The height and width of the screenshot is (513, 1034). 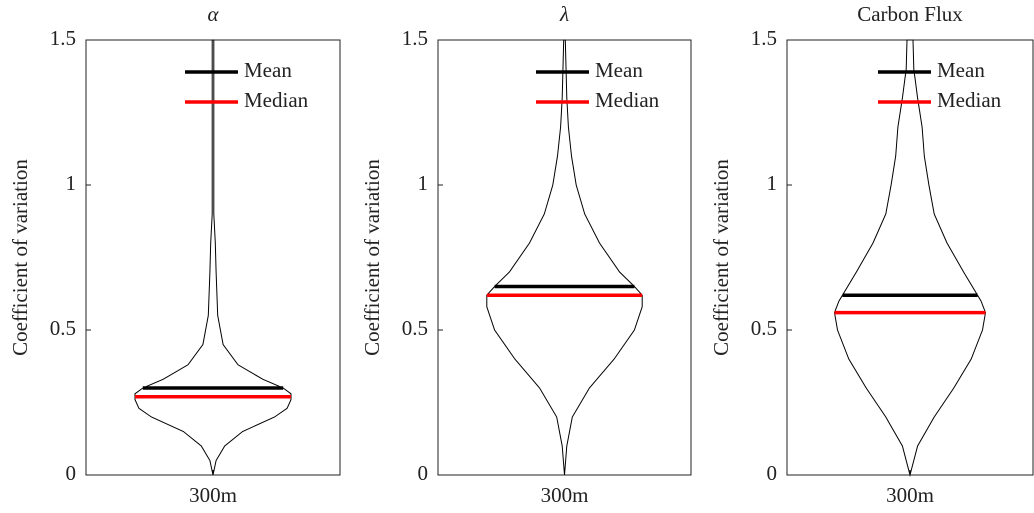 What do you see at coordinates (213, 14) in the screenshot?
I see `chart-title: α` at bounding box center [213, 14].